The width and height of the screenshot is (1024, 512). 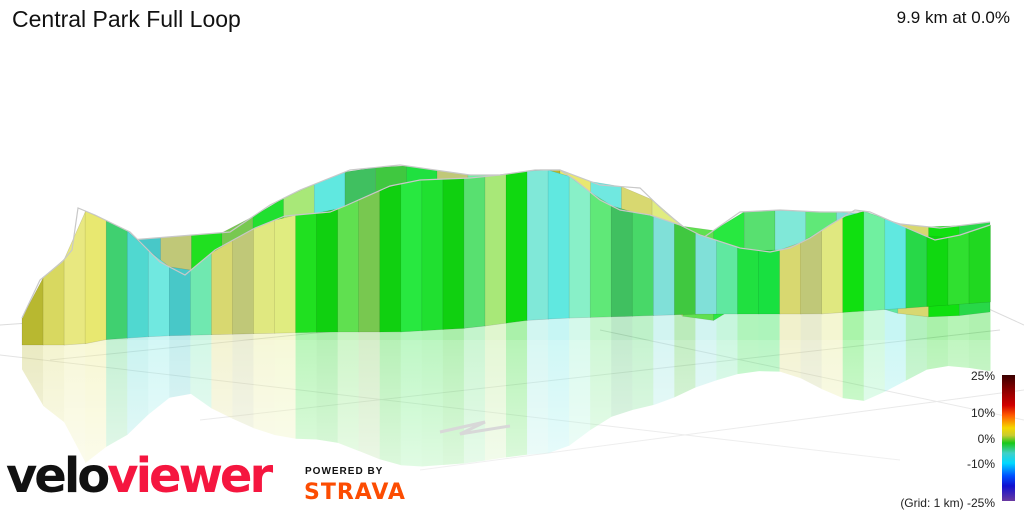 What do you see at coordinates (58, 476) in the screenshot?
I see `logo-velo: velo` at bounding box center [58, 476].